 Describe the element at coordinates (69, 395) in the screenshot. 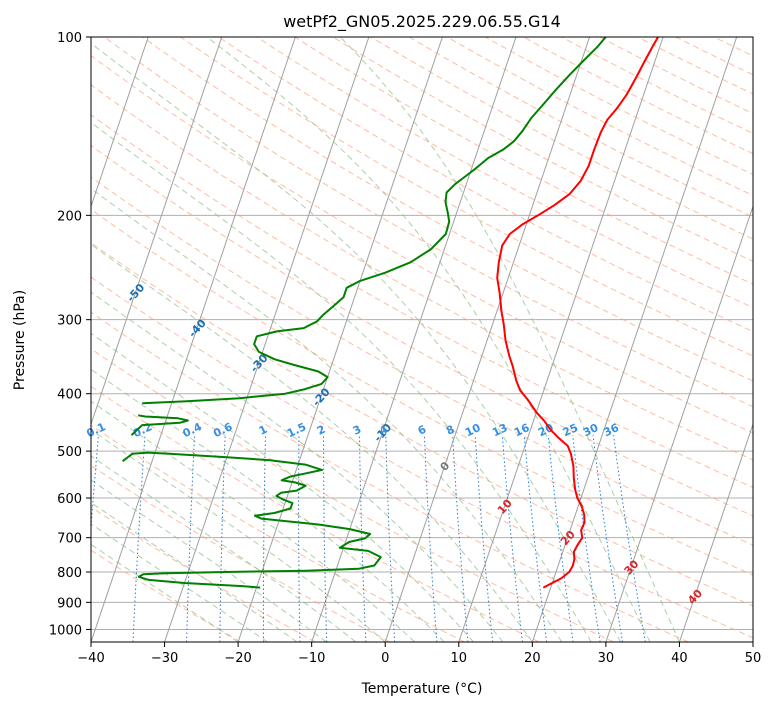

I see `y-tick-label: 400` at that location.